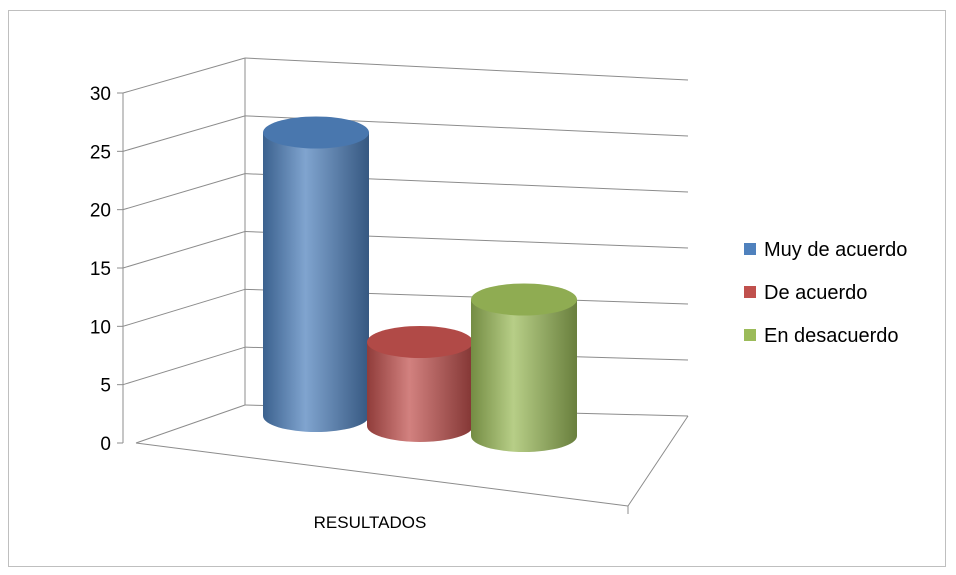 The width and height of the screenshot is (956, 575). What do you see at coordinates (420, 384) in the screenshot?
I see `bar-de-acuerdo` at bounding box center [420, 384].